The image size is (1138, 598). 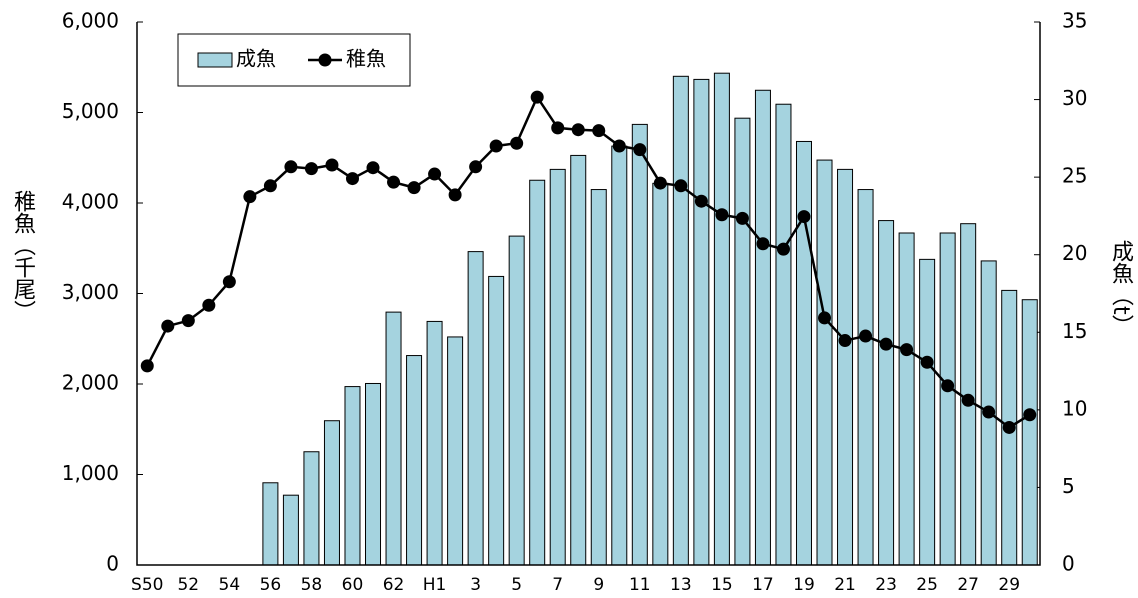 What do you see at coordinates (1074, 408) in the screenshot?
I see `y2-tick-label: 10` at bounding box center [1074, 408].